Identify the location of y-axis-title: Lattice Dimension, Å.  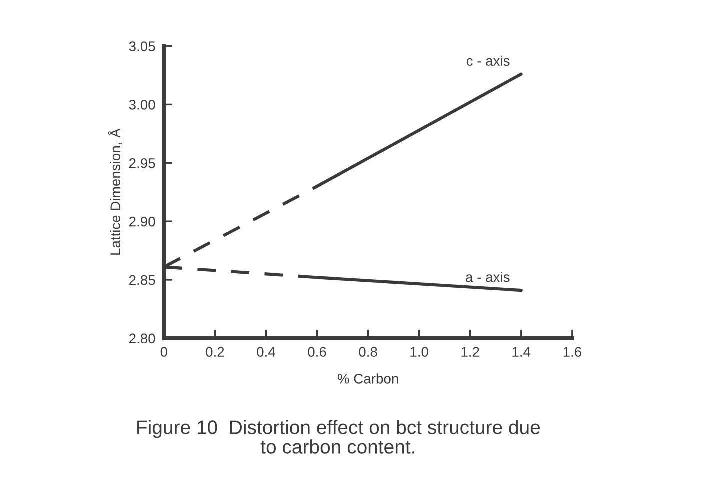
(115, 191).